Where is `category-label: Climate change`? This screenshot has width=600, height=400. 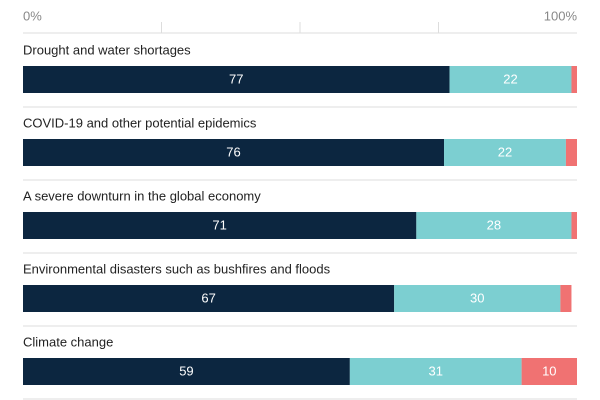
category-label: Climate change is located at coordinates (68, 341).